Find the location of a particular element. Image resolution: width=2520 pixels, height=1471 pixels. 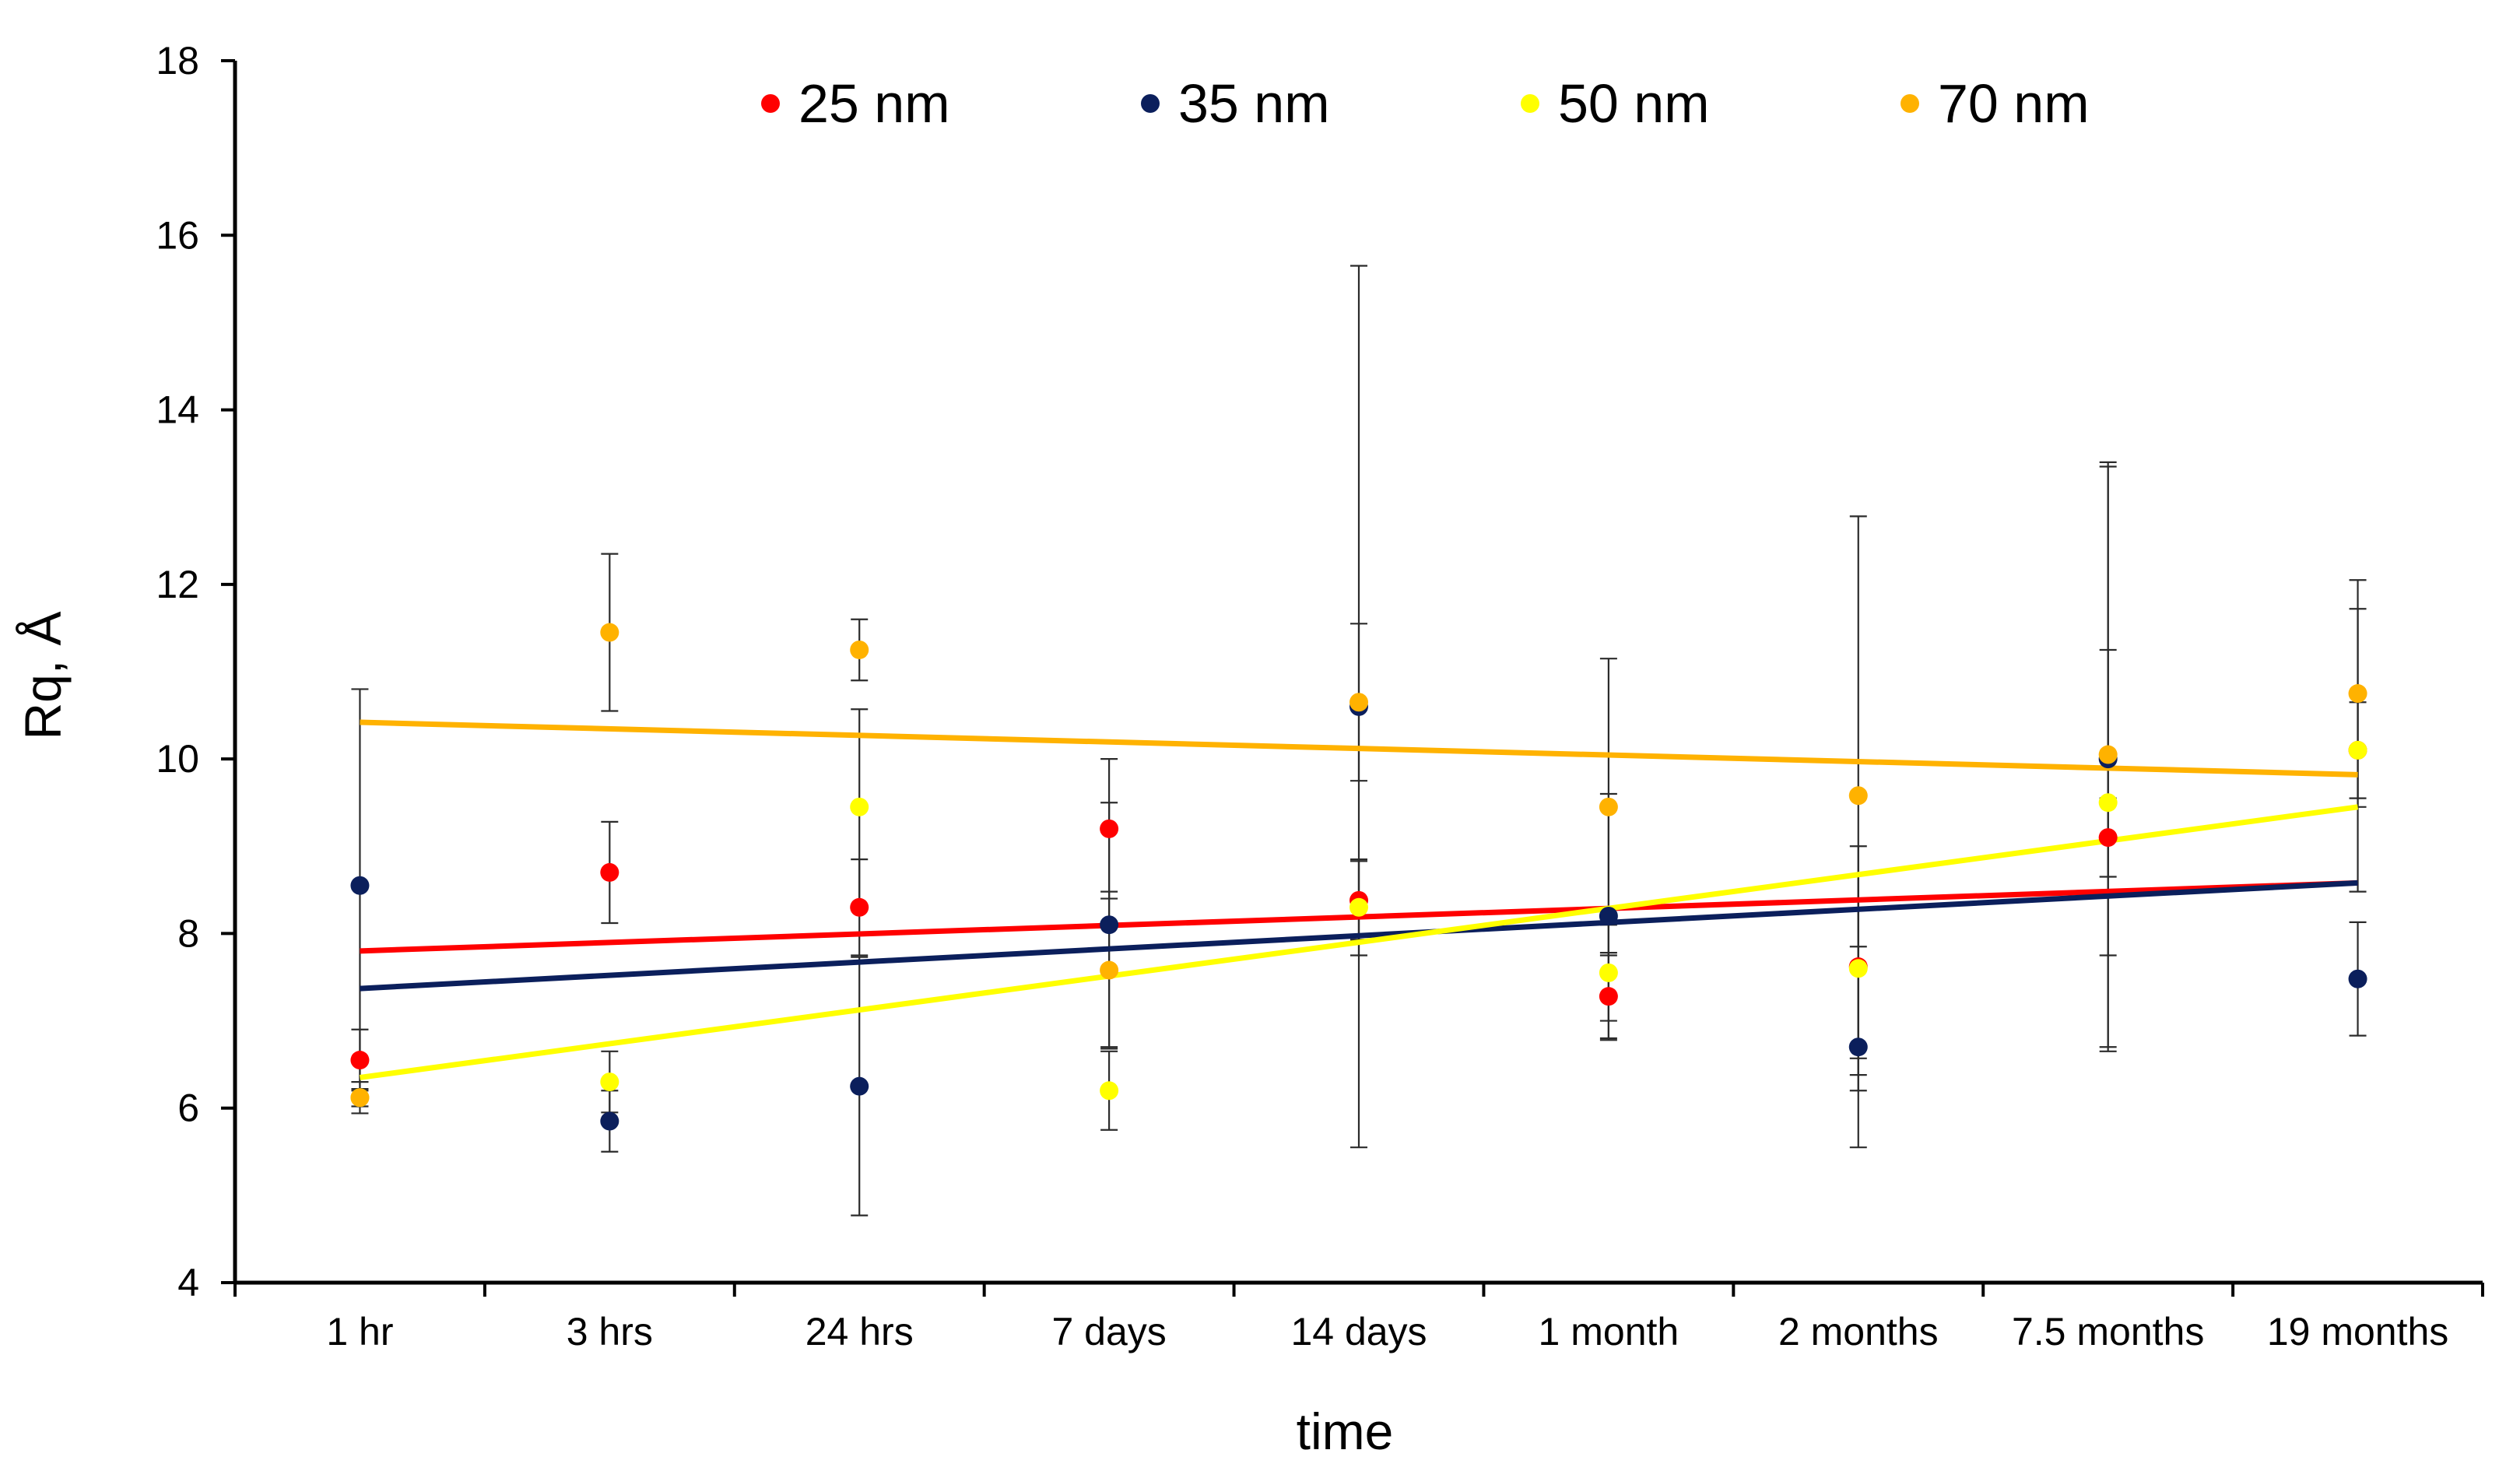

trend-line-25-nm is located at coordinates (1359, 916).